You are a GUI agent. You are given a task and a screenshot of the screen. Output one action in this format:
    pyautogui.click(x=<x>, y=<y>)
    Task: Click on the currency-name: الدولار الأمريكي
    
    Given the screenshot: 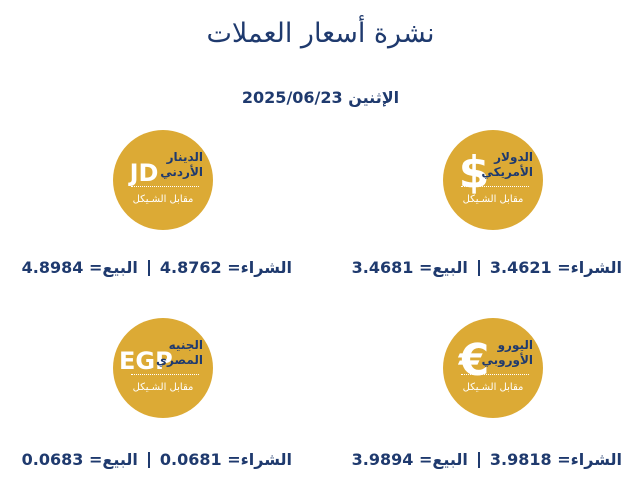 What is the action you would take?
    pyautogui.click(x=507, y=164)
    